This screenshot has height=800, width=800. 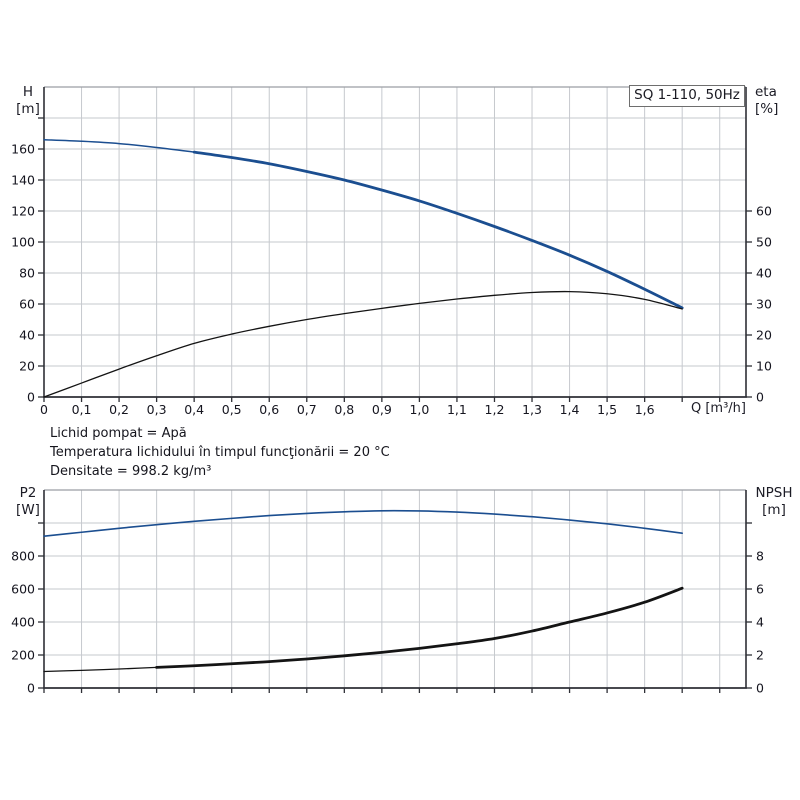 What do you see at coordinates (760, 655) in the screenshot?
I see `right-tick-label: 2` at bounding box center [760, 655].